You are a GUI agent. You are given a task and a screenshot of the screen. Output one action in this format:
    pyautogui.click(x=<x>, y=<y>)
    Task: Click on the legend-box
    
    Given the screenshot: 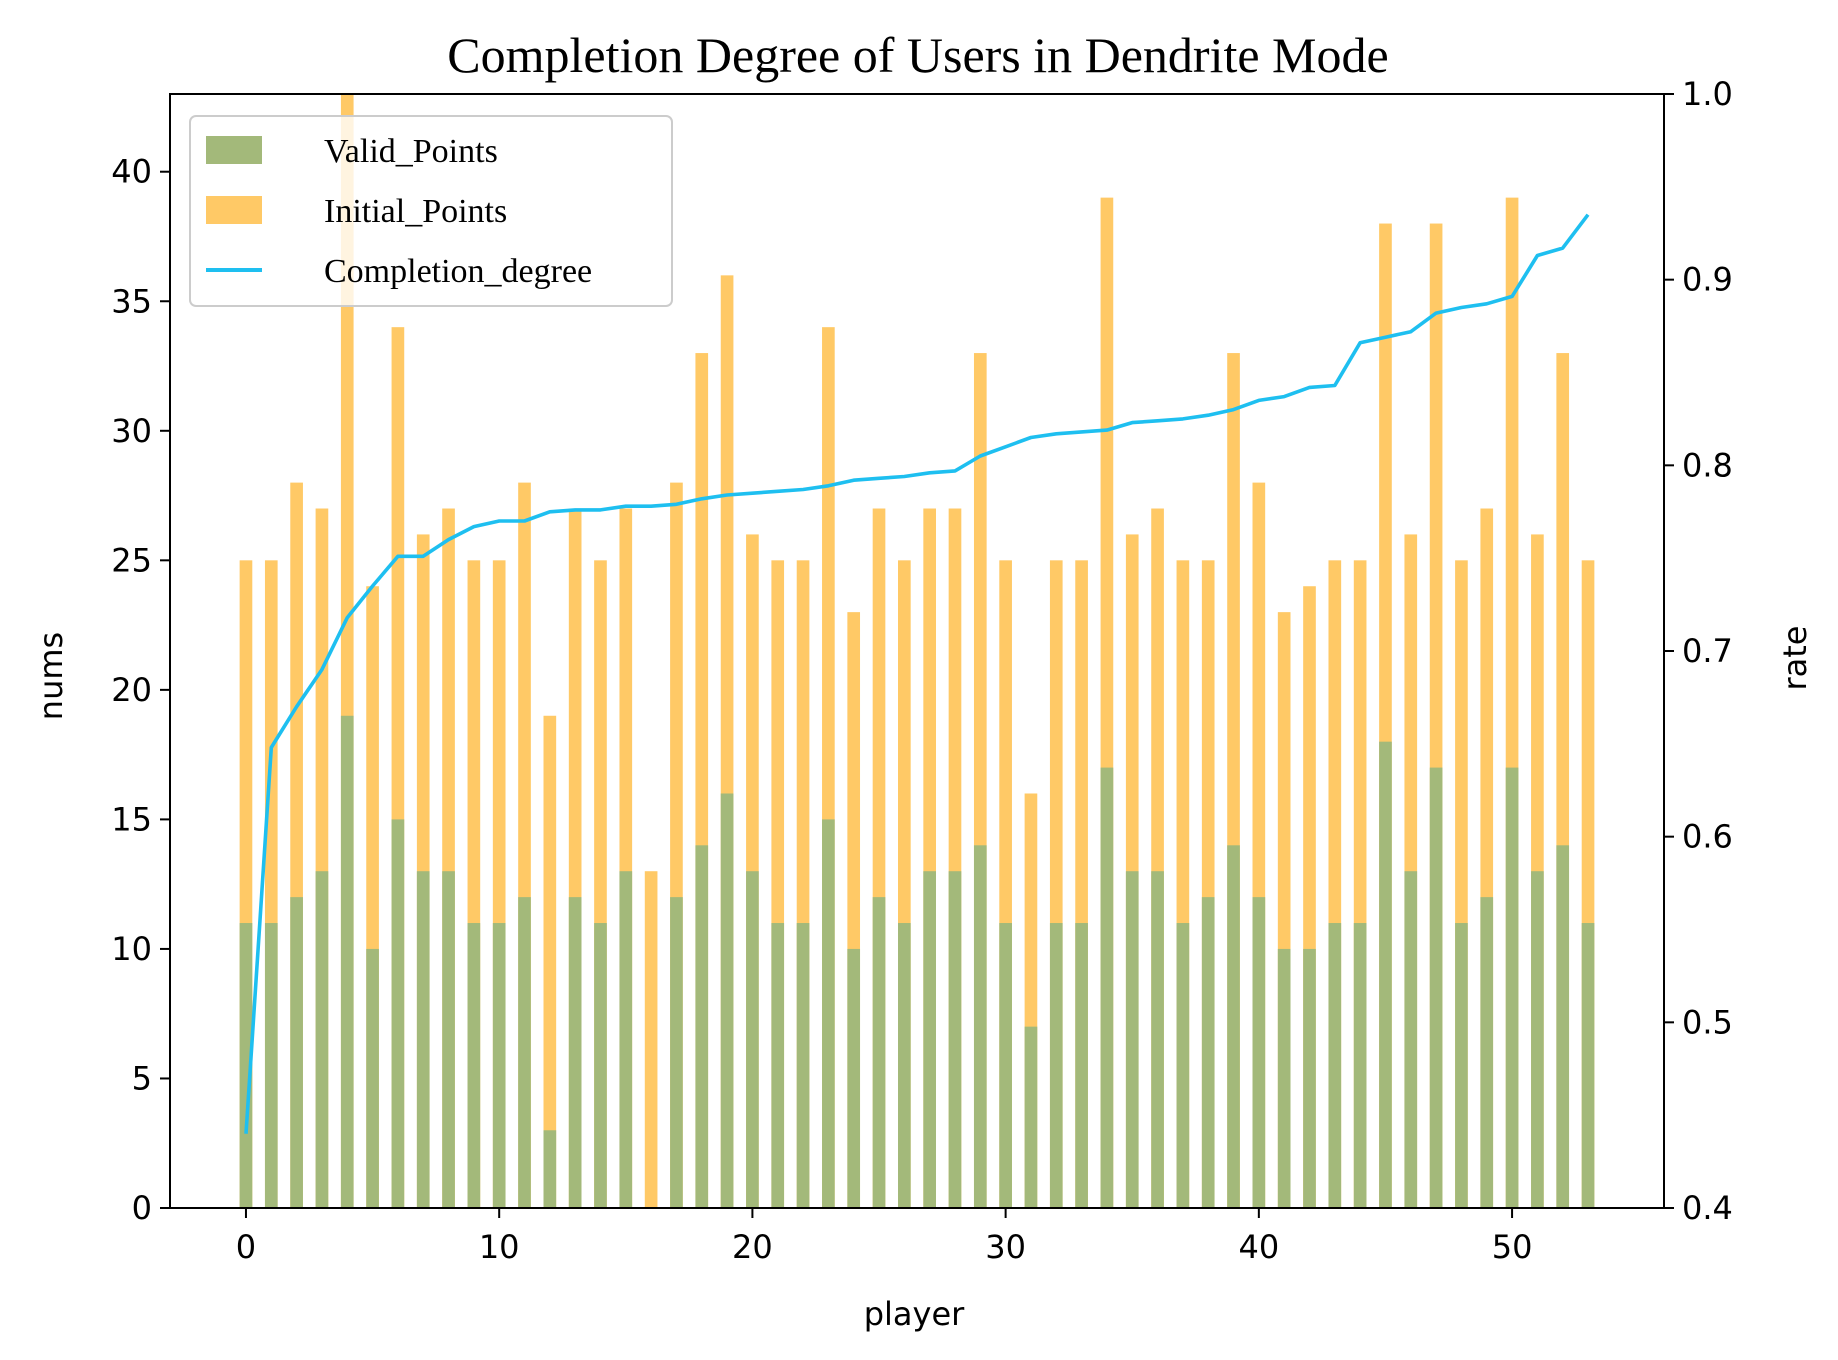 What is the action you would take?
    pyautogui.click(x=431, y=211)
    